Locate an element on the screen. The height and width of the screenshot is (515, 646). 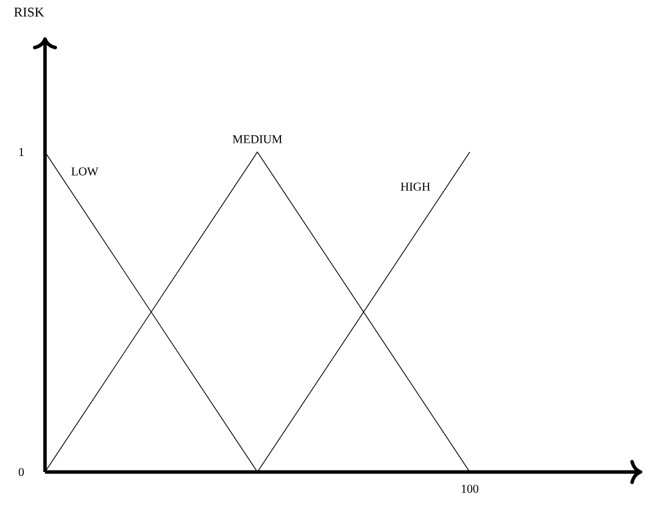
series-label: MEDIUM is located at coordinates (257, 139).